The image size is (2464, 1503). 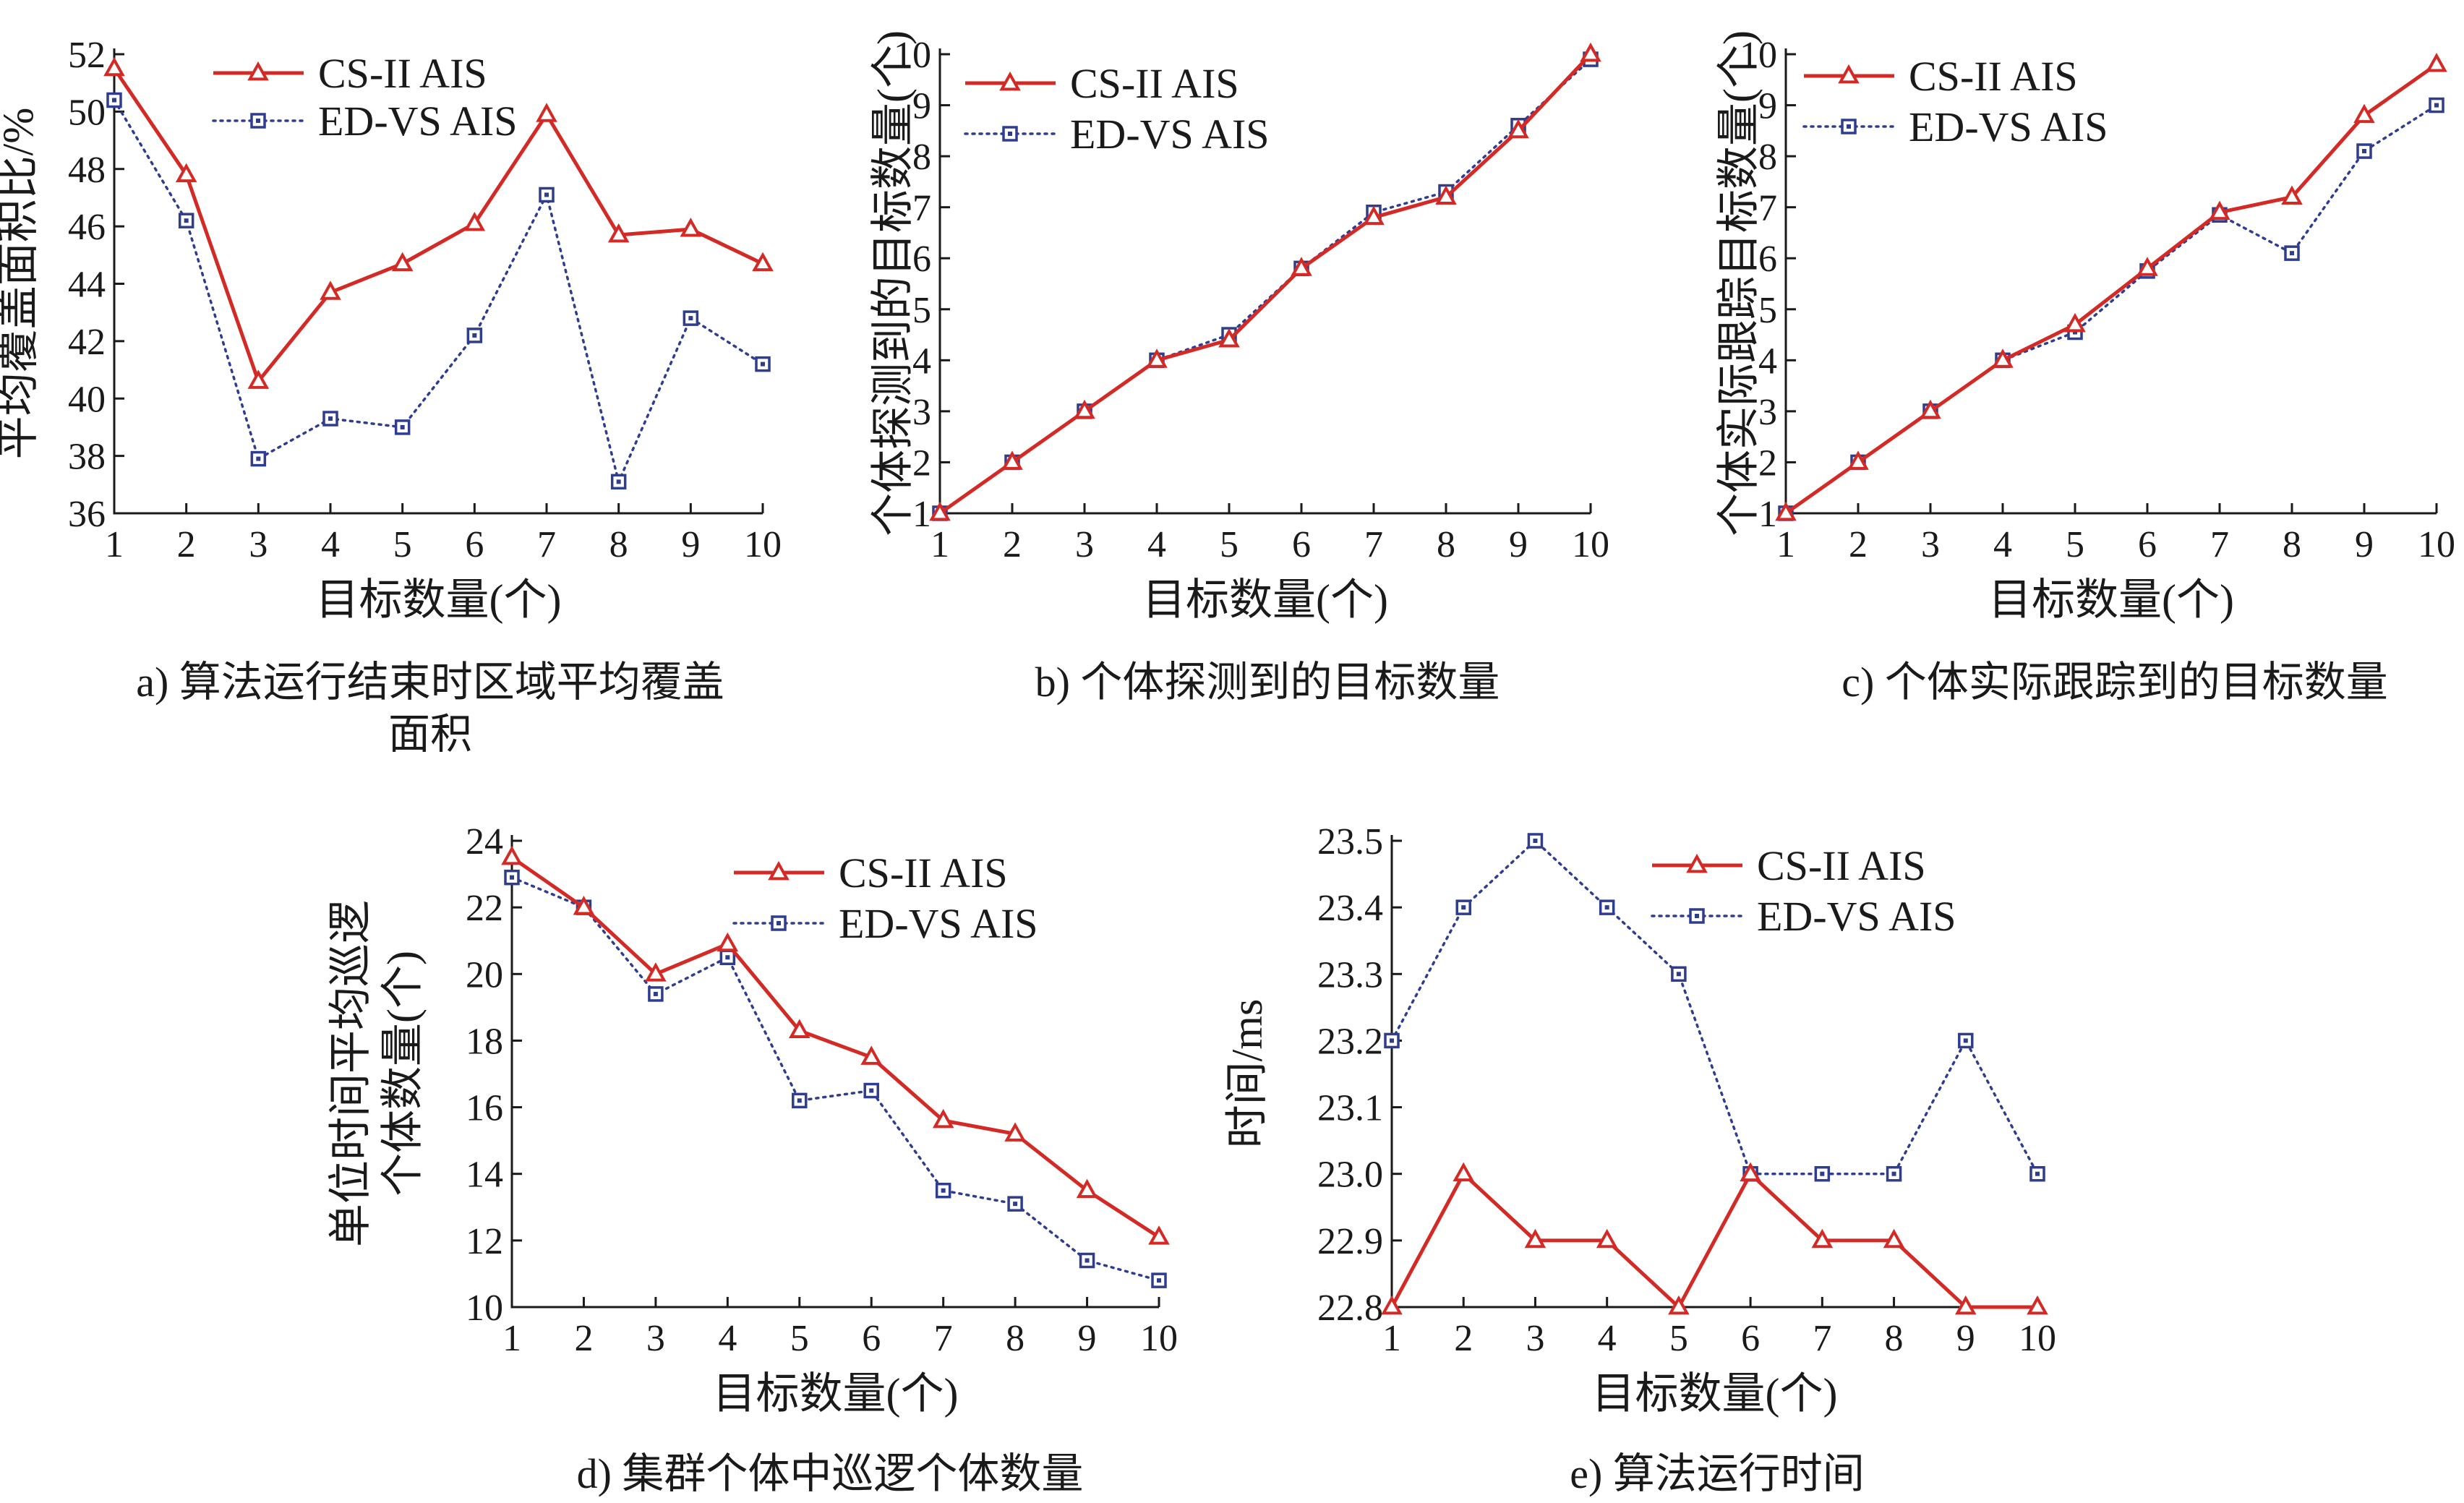 I want to click on y-tick-label: 7, so click(x=921, y=208).